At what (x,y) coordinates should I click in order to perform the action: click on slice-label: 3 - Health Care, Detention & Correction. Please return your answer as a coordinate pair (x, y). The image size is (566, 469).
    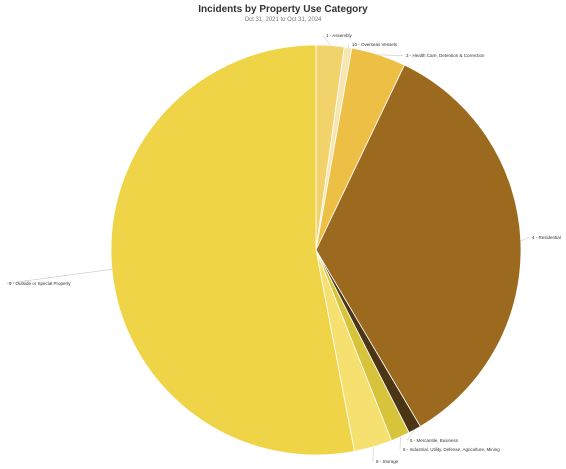
    Looking at the image, I should click on (445, 55).